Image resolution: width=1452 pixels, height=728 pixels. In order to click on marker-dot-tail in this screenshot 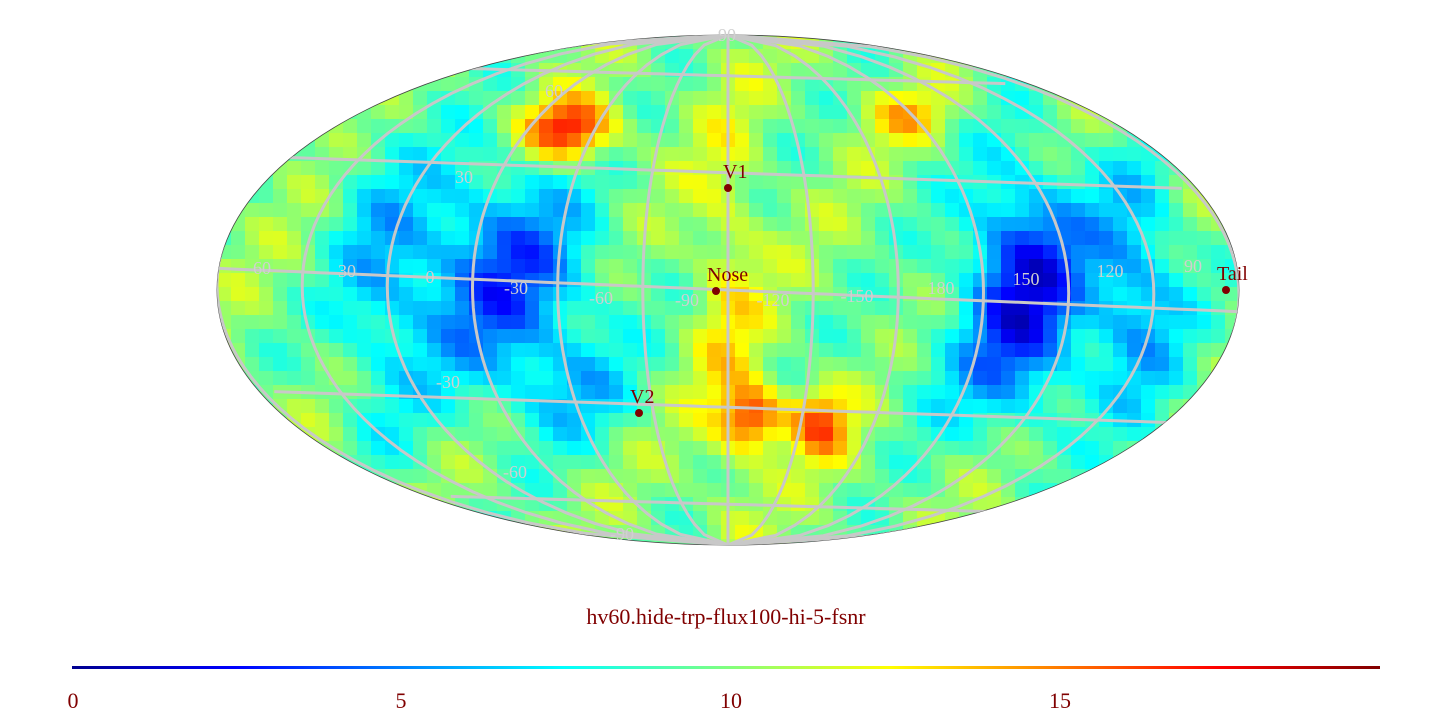, I will do `click(1226, 290)`.